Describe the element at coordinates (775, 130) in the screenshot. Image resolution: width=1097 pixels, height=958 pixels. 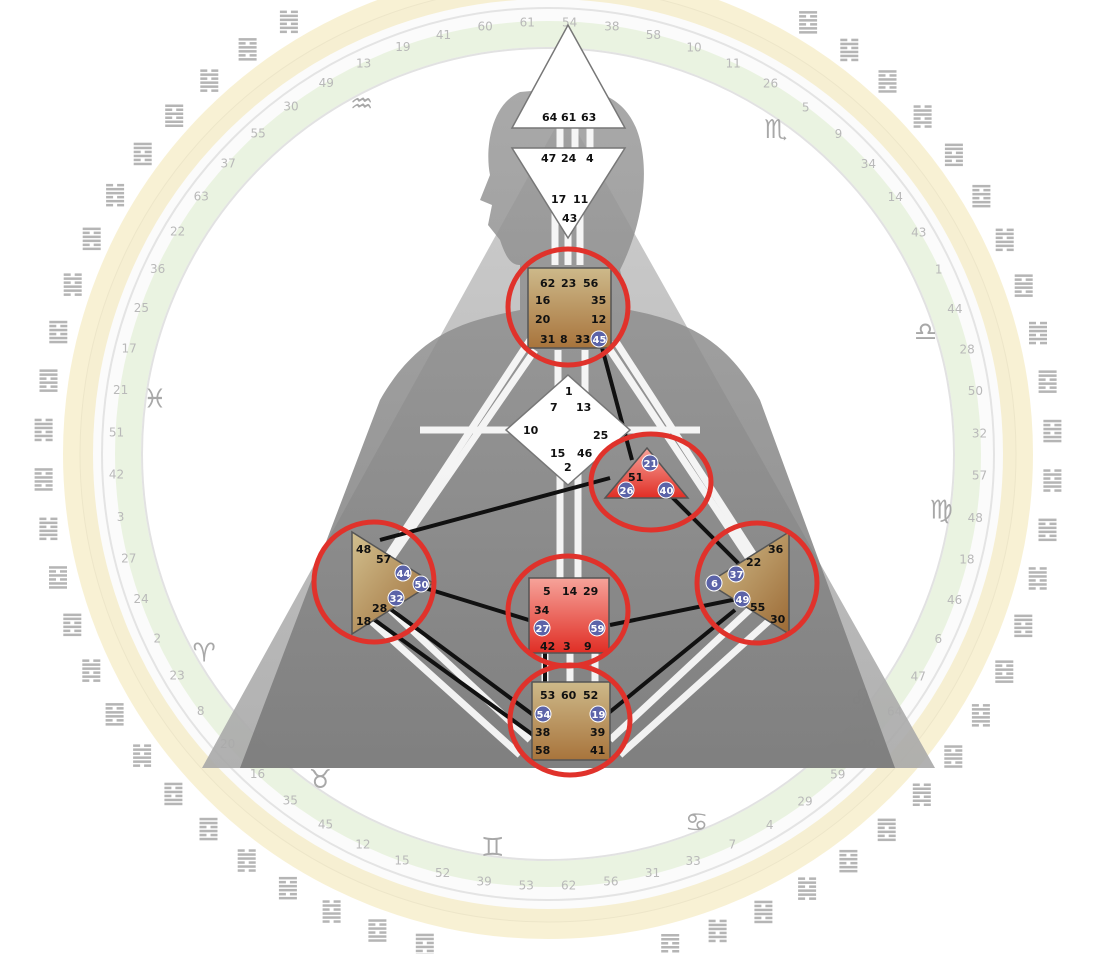
I see `zodiac-sign-icon: ♏` at that location.